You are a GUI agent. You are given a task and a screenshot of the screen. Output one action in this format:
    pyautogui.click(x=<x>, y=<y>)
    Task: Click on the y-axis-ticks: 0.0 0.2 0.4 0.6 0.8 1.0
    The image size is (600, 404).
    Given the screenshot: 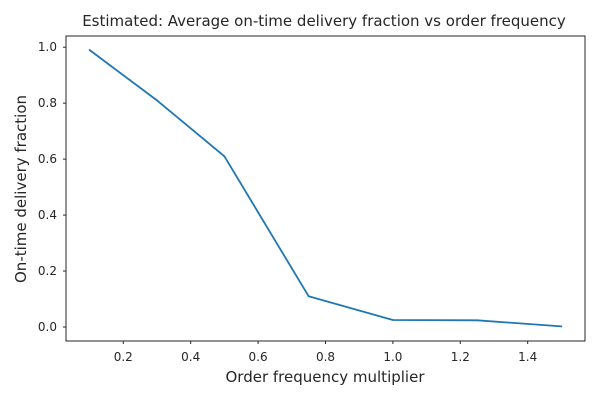 What is the action you would take?
    pyautogui.click(x=52, y=187)
    